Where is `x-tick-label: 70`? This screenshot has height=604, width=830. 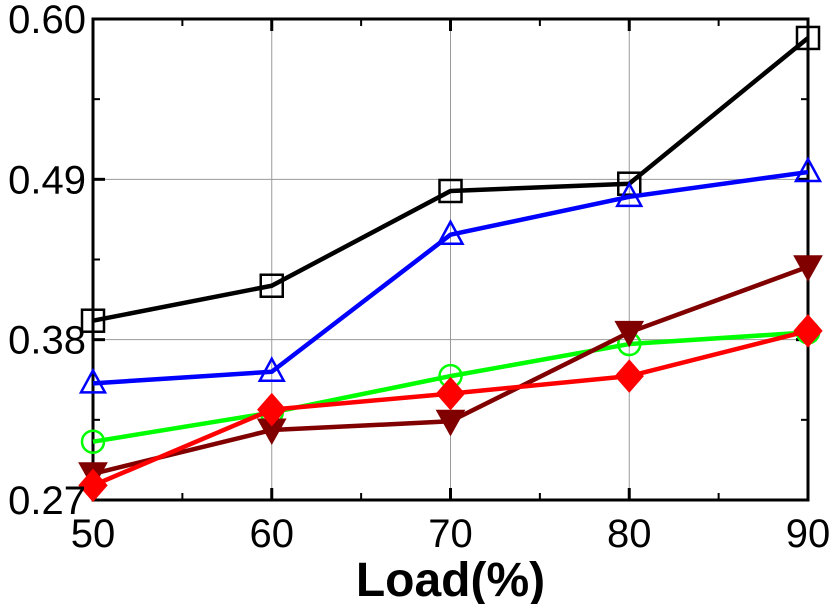
x-tick-label: 70 is located at coordinates (450, 534).